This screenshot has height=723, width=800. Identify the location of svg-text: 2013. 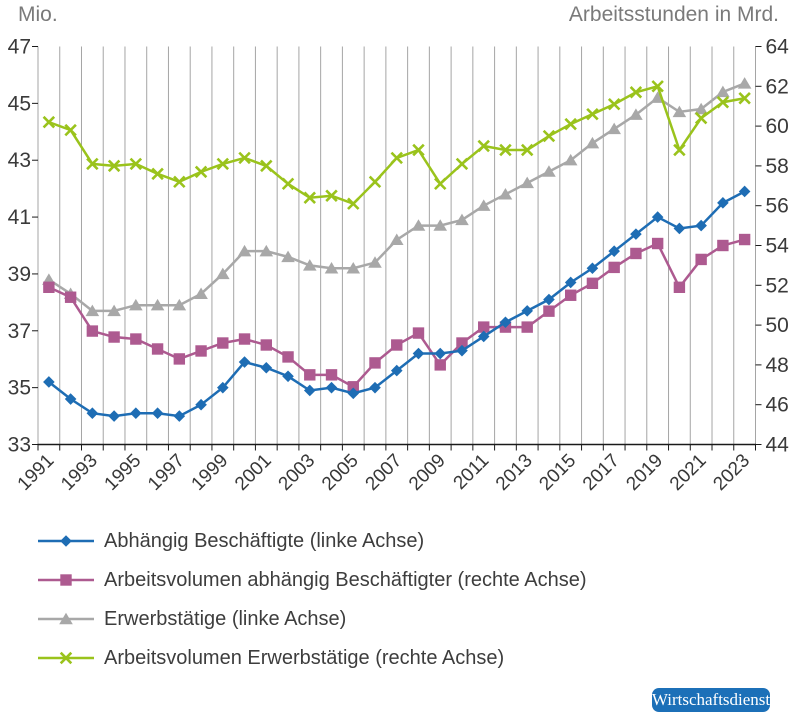
(514, 472).